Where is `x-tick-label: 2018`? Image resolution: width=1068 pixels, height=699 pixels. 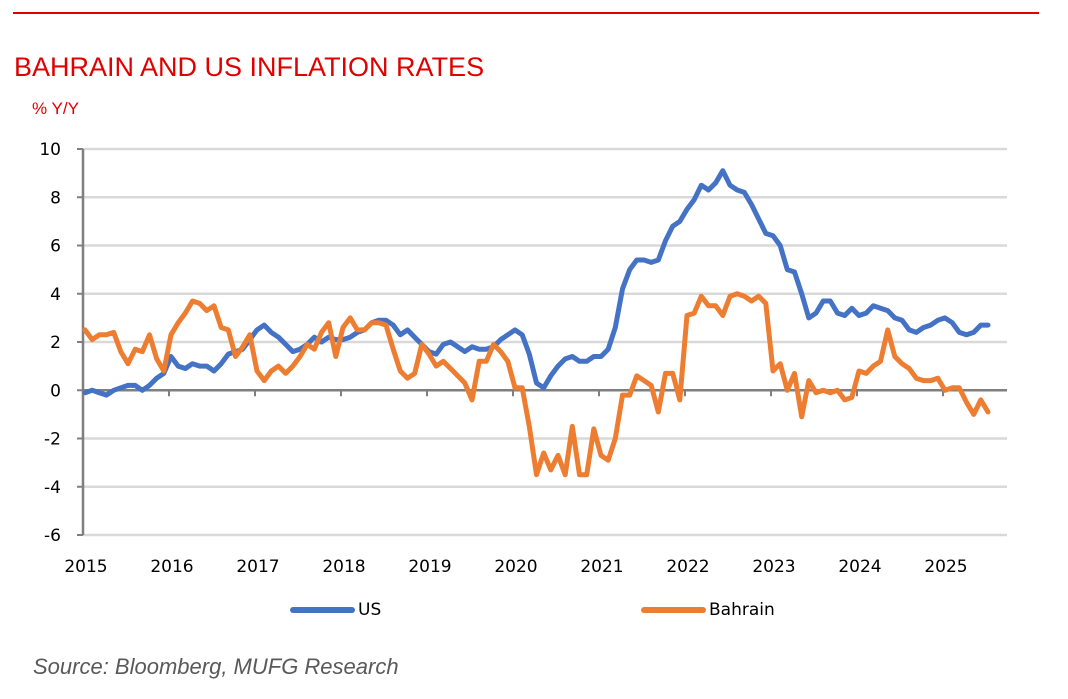
x-tick-label: 2018 is located at coordinates (343, 567).